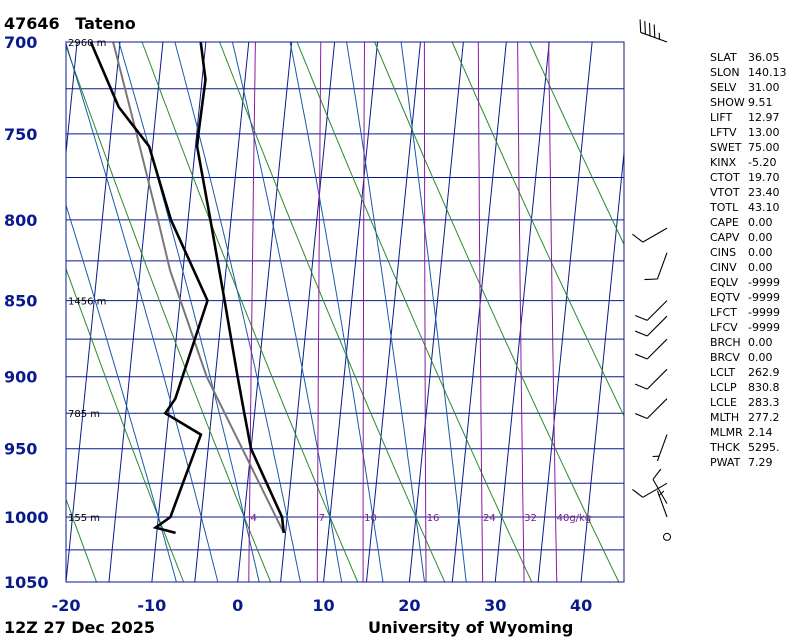 The width and height of the screenshot is (800, 640). What do you see at coordinates (723, 312) in the screenshot?
I see `index-name: LFCT` at bounding box center [723, 312].